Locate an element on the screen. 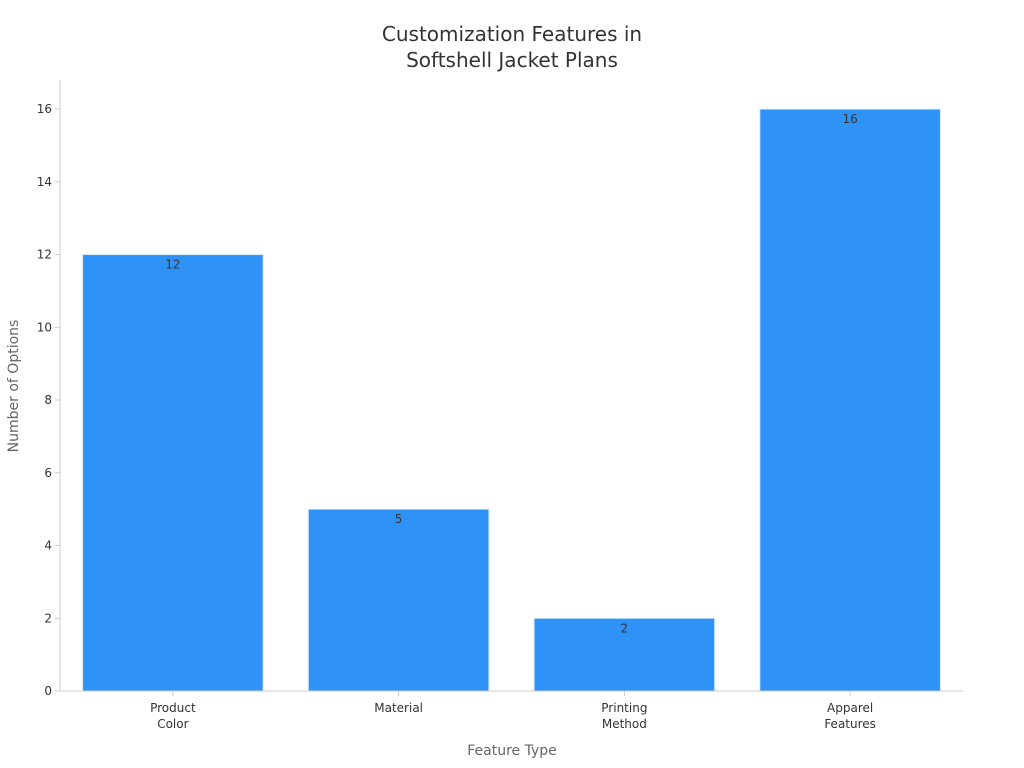 The height and width of the screenshot is (768, 1024). x-tick-label-0-1: Color is located at coordinates (172, 724).